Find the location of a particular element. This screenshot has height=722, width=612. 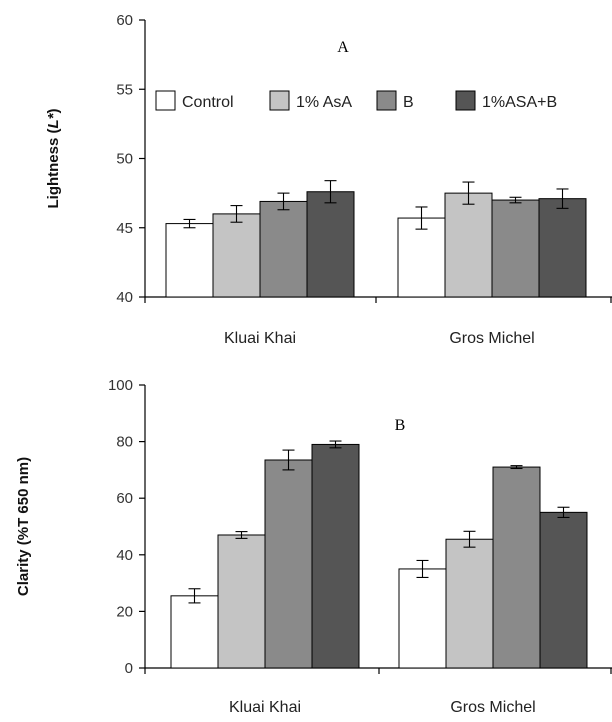

y-tick-label: 50 is located at coordinates (124, 159).